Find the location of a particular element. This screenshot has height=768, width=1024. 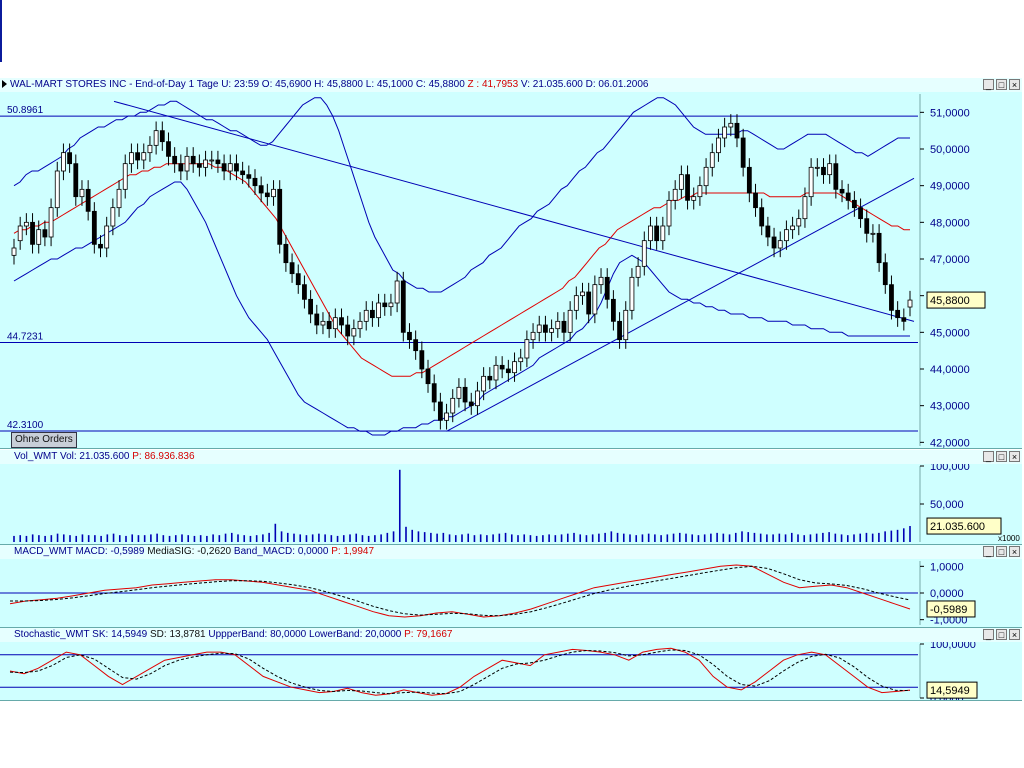

volume-chart: 100,000 50,000 21.035.600 x1000 is located at coordinates (511, 497).